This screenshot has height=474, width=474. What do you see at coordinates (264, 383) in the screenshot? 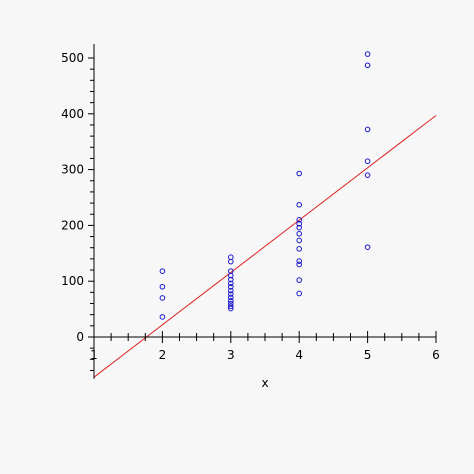
I see `x-axis-title: x` at bounding box center [264, 383].